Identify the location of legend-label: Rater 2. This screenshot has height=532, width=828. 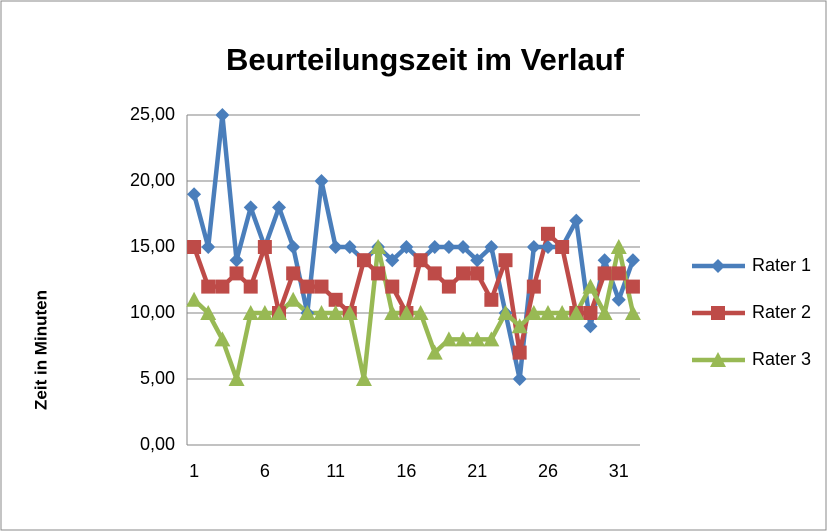
(781, 312).